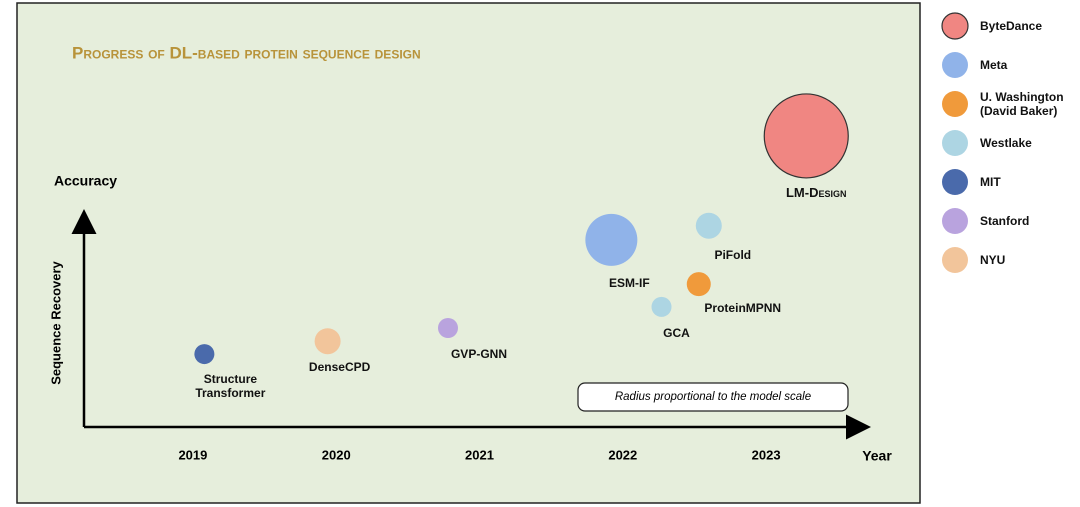  I want to click on bubble-label: GCA, so click(676, 332).